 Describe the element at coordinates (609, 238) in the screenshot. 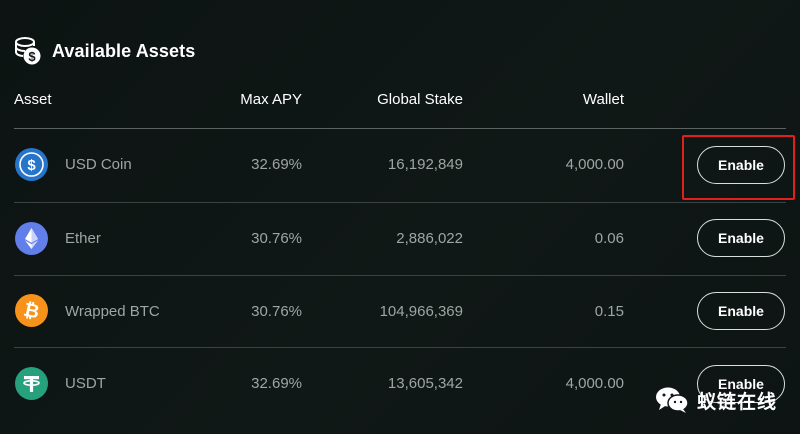

I see `wallet-balance: 0.06` at that location.